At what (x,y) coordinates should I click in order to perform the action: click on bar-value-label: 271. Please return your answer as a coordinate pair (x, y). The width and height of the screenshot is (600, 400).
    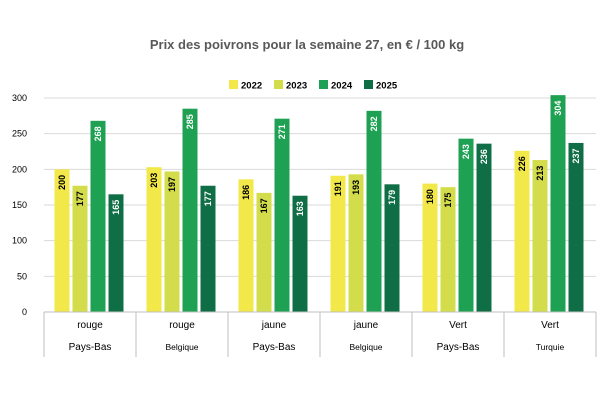
    Looking at the image, I should click on (282, 131).